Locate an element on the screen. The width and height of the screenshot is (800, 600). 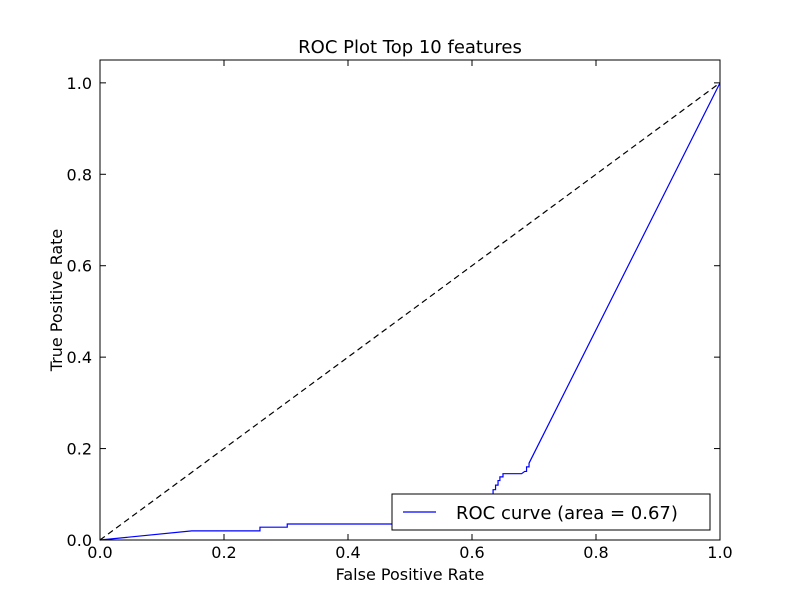
legend-label: ROC curve (area = 0.67) is located at coordinates (567, 513).